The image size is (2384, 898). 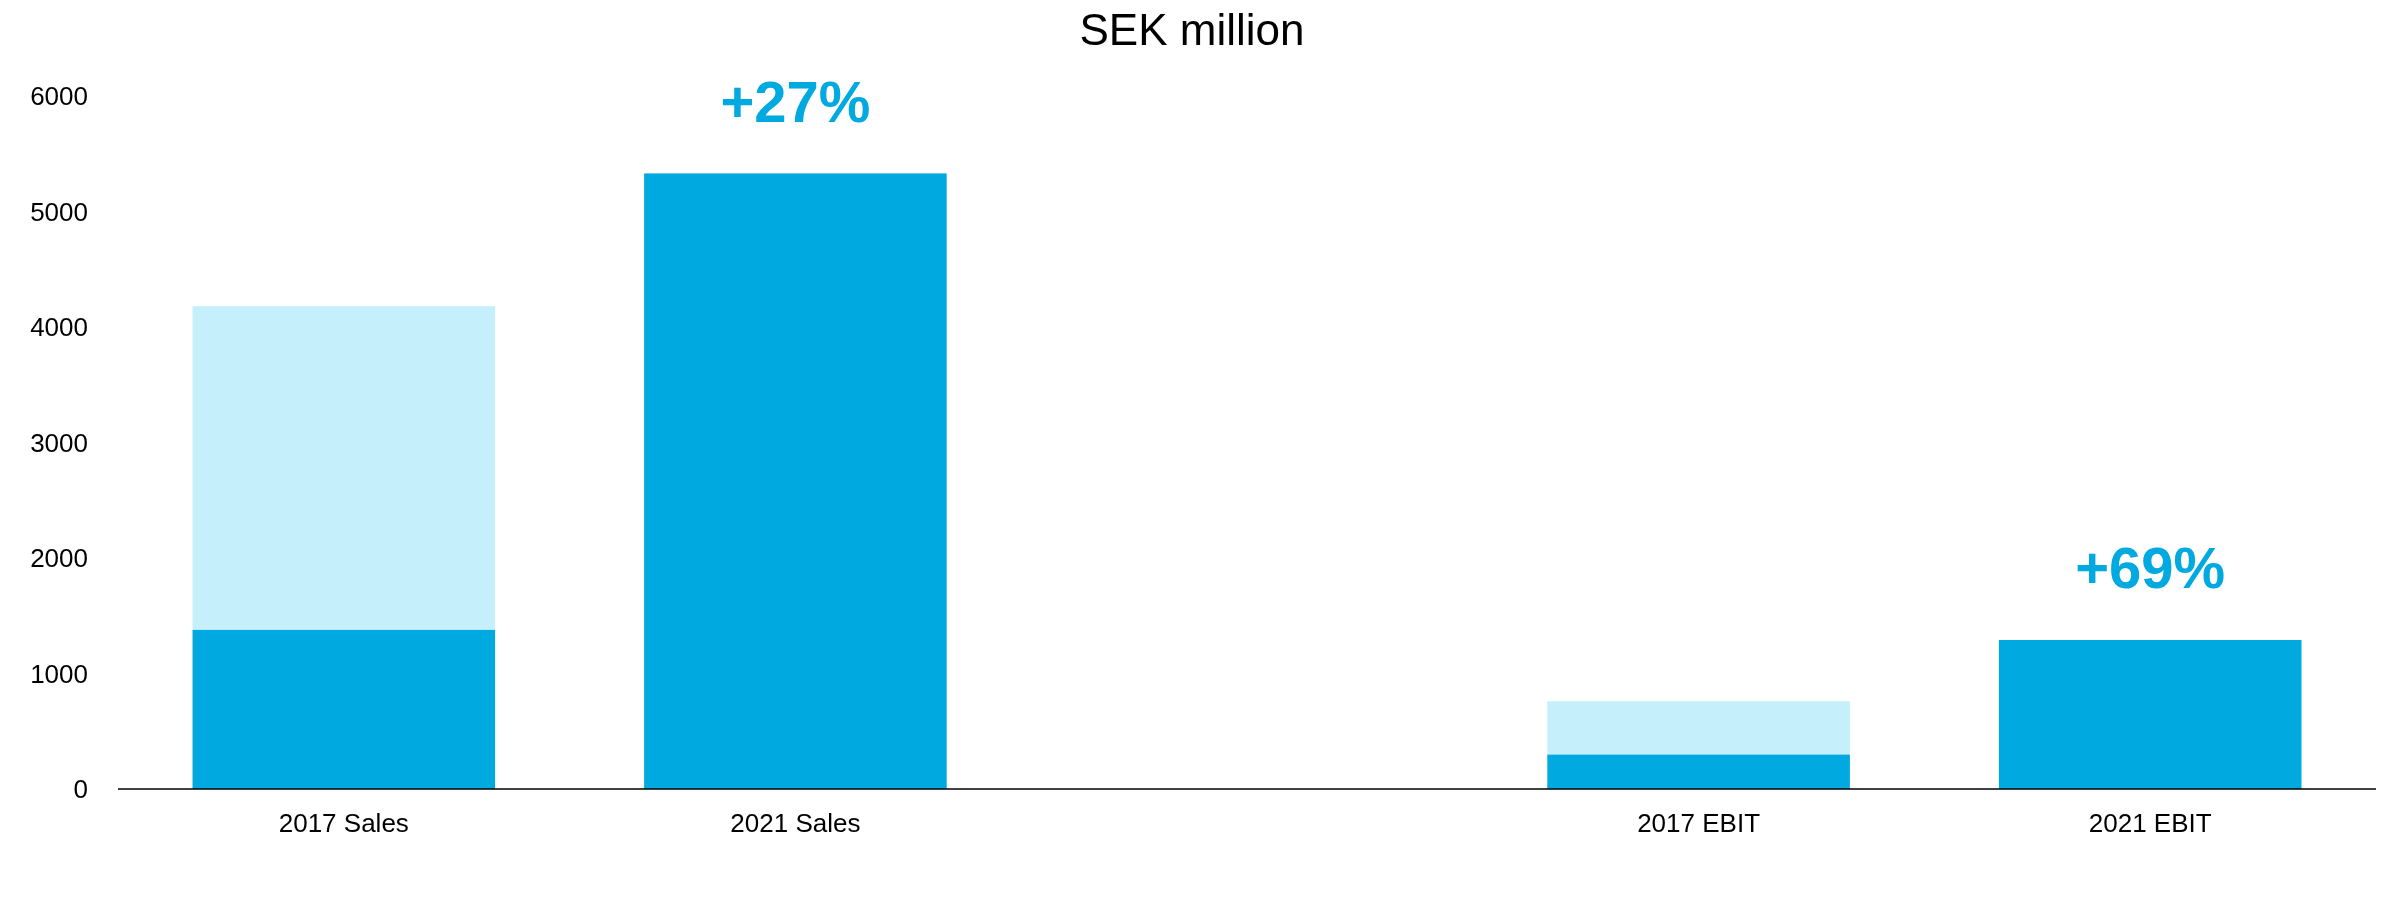 I want to click on y-tick-label: 6000, so click(x=59, y=96).